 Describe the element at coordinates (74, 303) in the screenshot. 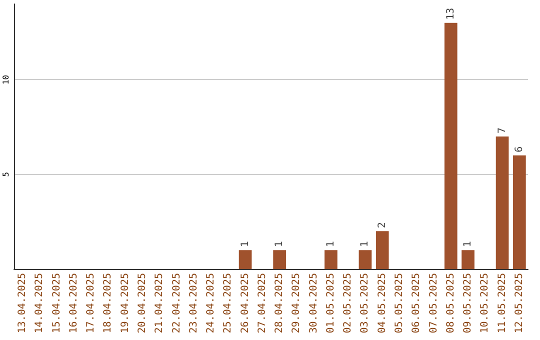

I see `x-tick-label: 16.04.2025` at that location.